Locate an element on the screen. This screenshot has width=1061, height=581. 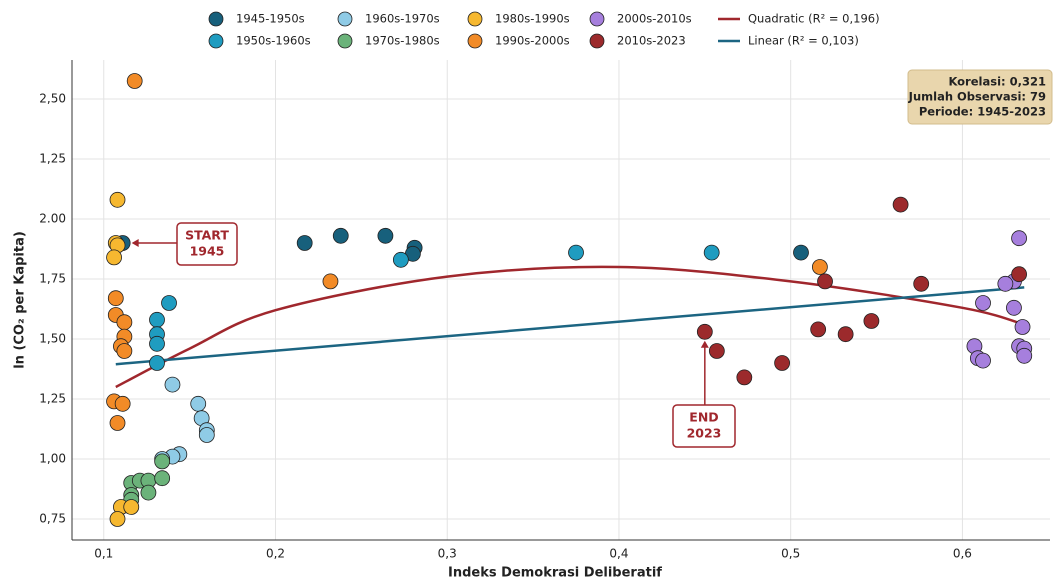
stats-box is located at coordinates (980, 97).